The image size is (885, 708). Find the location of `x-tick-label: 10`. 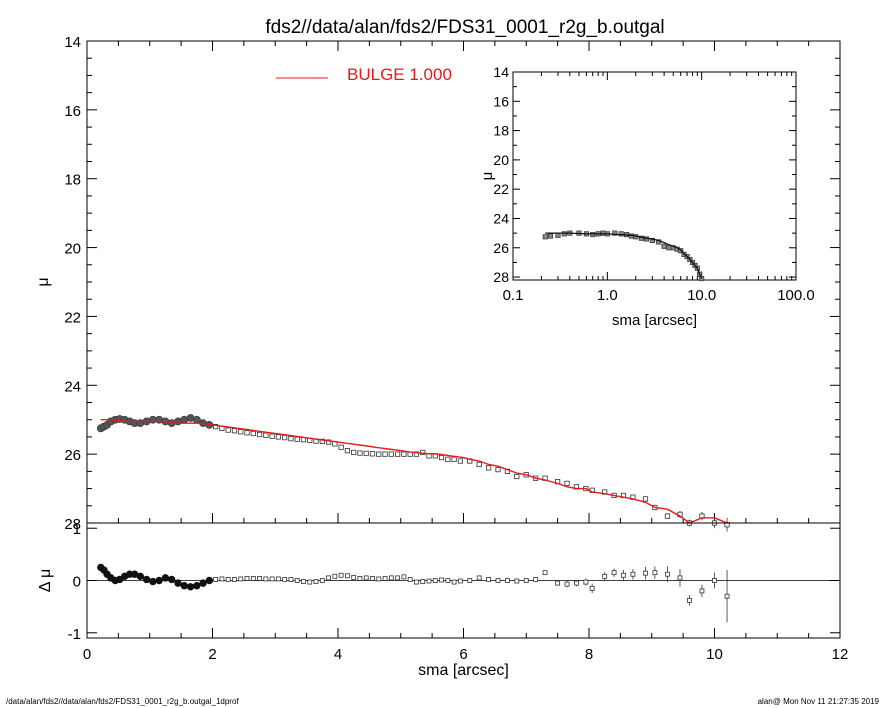

x-tick-label: 10 is located at coordinates (714, 654).